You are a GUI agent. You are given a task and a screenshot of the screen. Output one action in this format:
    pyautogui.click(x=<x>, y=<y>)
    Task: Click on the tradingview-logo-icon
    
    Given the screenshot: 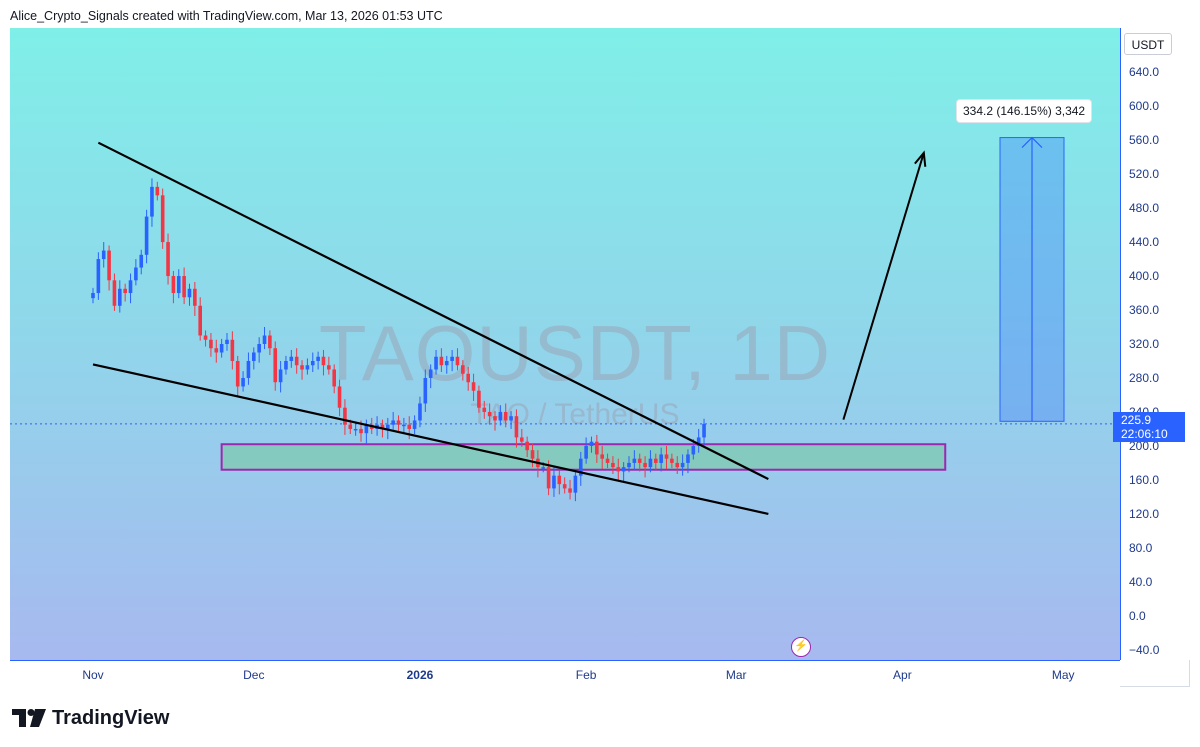 What is the action you would take?
    pyautogui.click(x=29, y=718)
    